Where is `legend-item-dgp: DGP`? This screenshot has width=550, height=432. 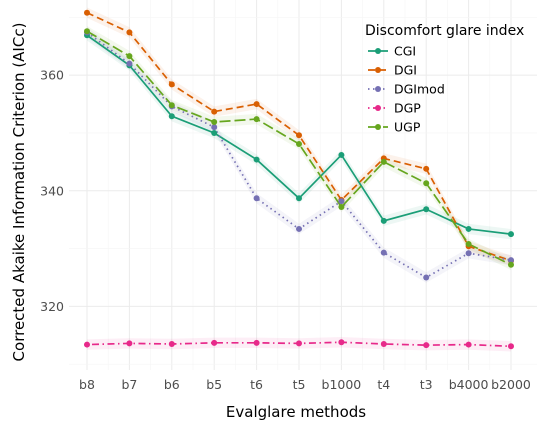 legend-item-dgp: DGP is located at coordinates (394, 108).